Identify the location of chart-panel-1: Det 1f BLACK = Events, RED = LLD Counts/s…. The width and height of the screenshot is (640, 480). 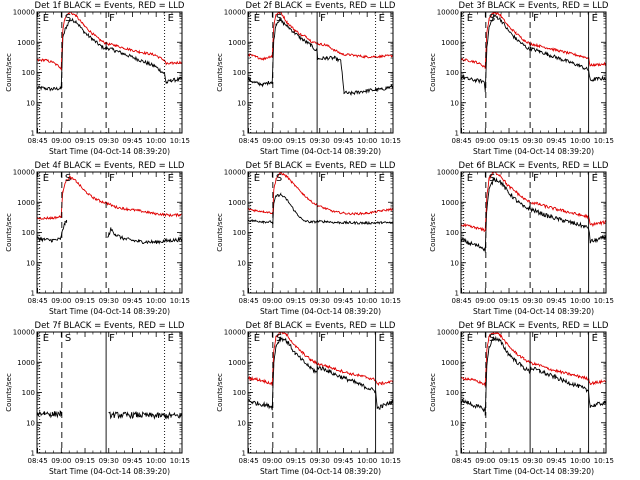
(97, 78).